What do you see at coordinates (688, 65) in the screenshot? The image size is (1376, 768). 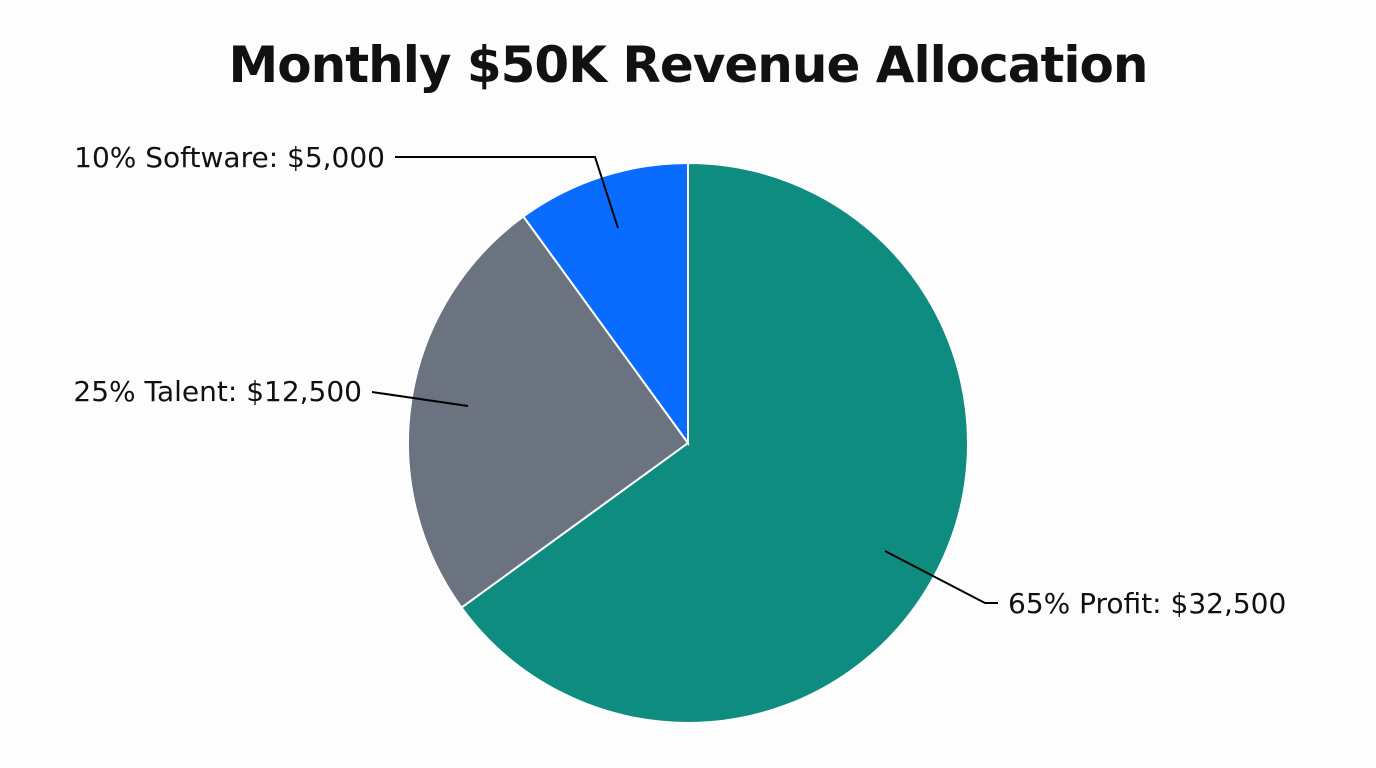 I see `chart-title: Monthly $50K Revenue Allocation` at bounding box center [688, 65].